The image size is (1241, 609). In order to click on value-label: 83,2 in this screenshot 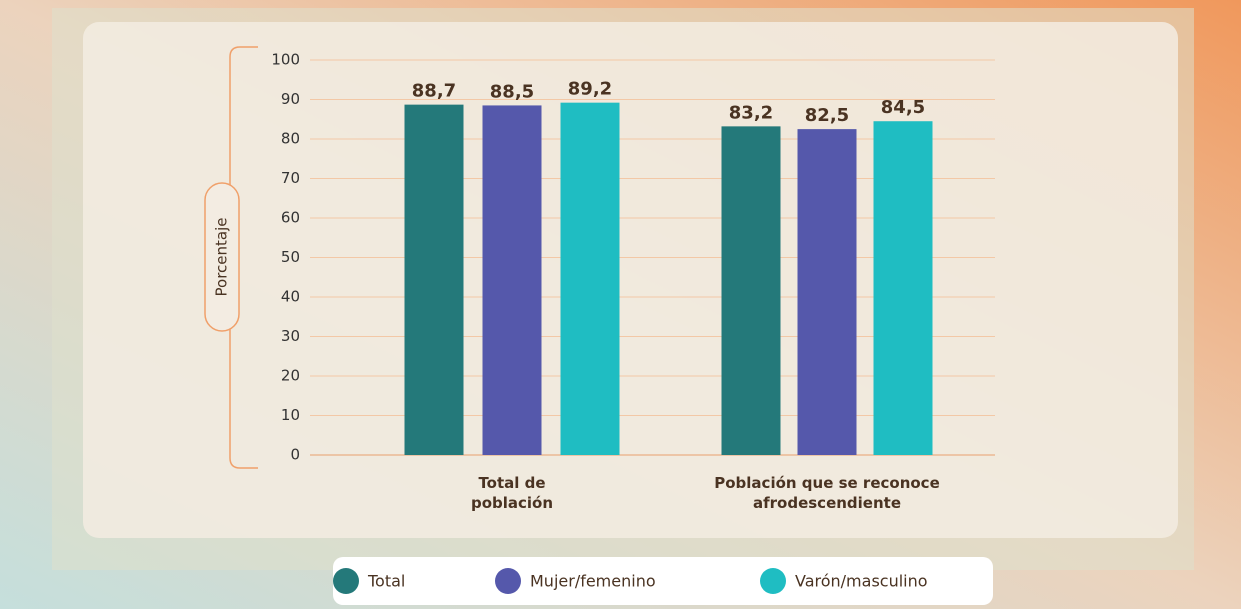, I will do `click(751, 112)`.